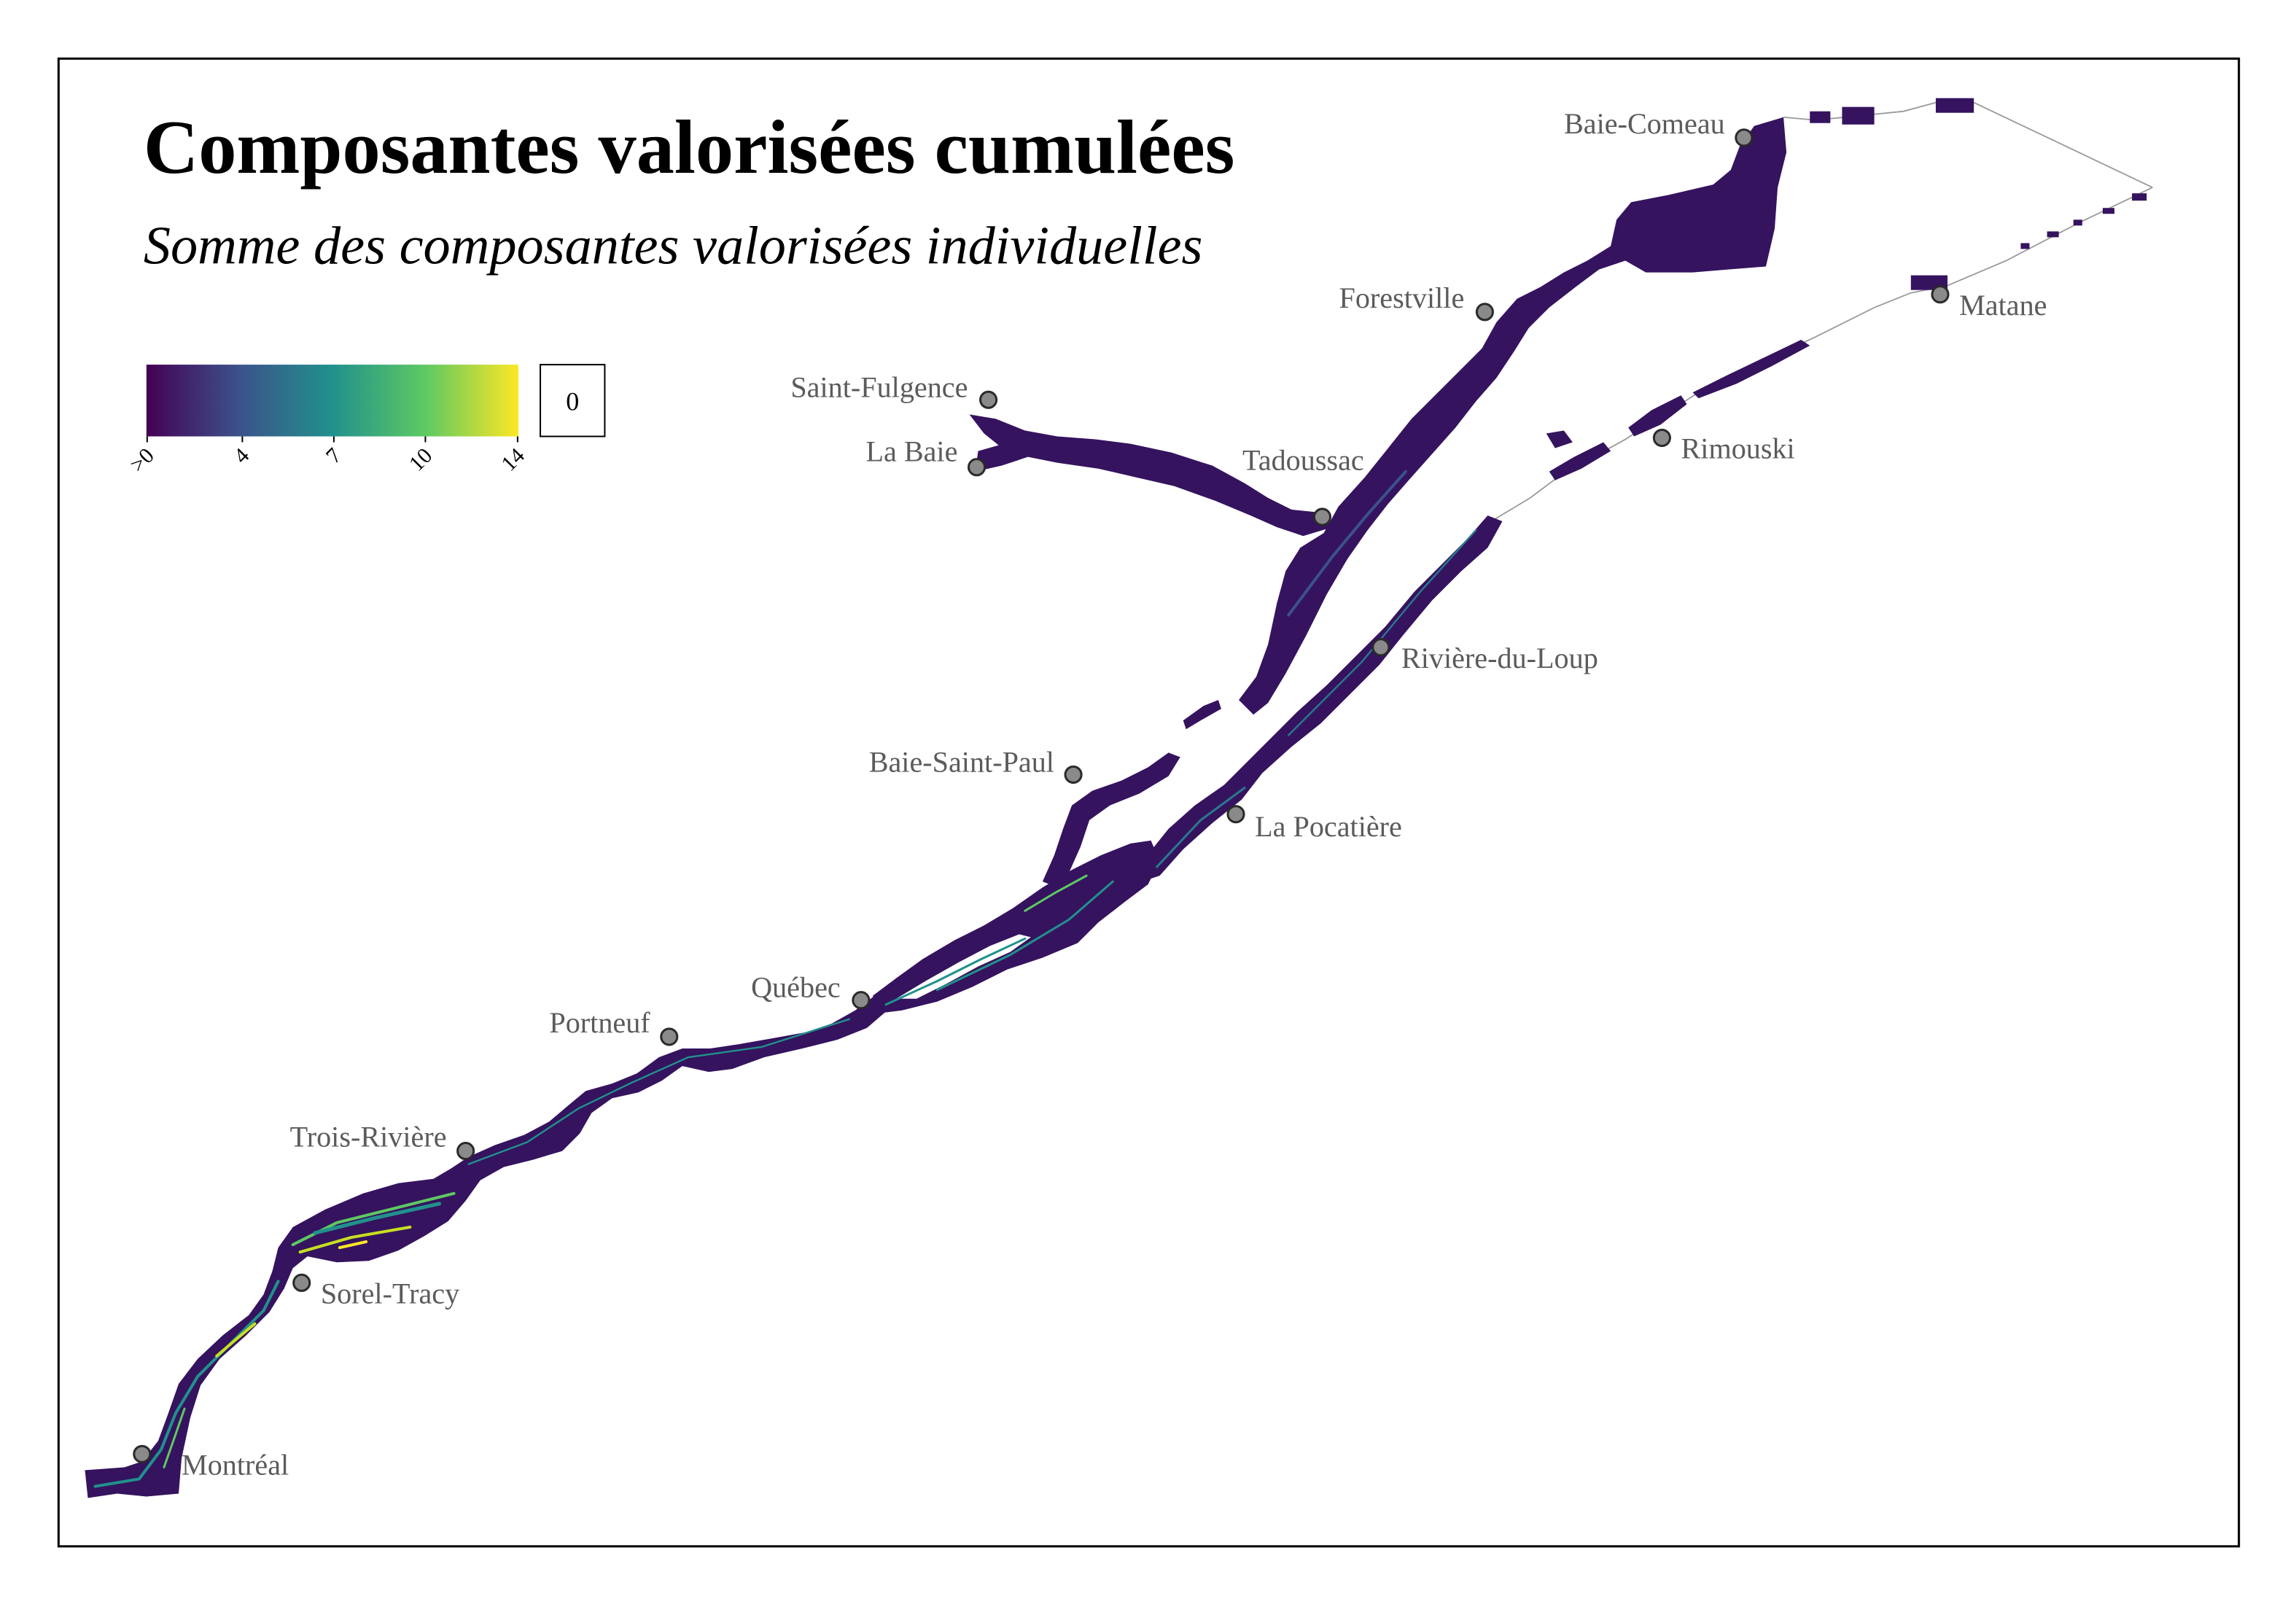  Describe the element at coordinates (690, 147) in the screenshot. I see `map-title: Composantes valorisées cumulées` at that location.